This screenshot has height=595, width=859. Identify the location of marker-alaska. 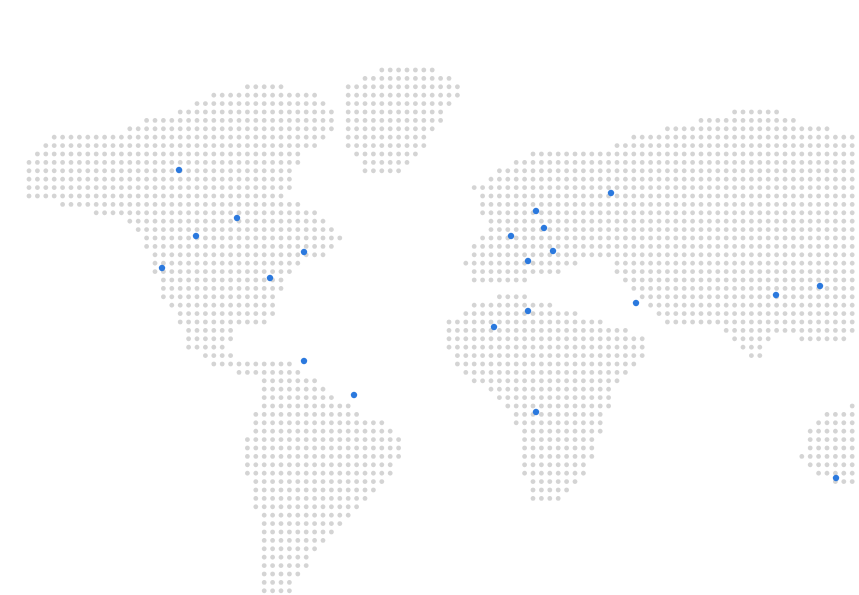
(179, 170).